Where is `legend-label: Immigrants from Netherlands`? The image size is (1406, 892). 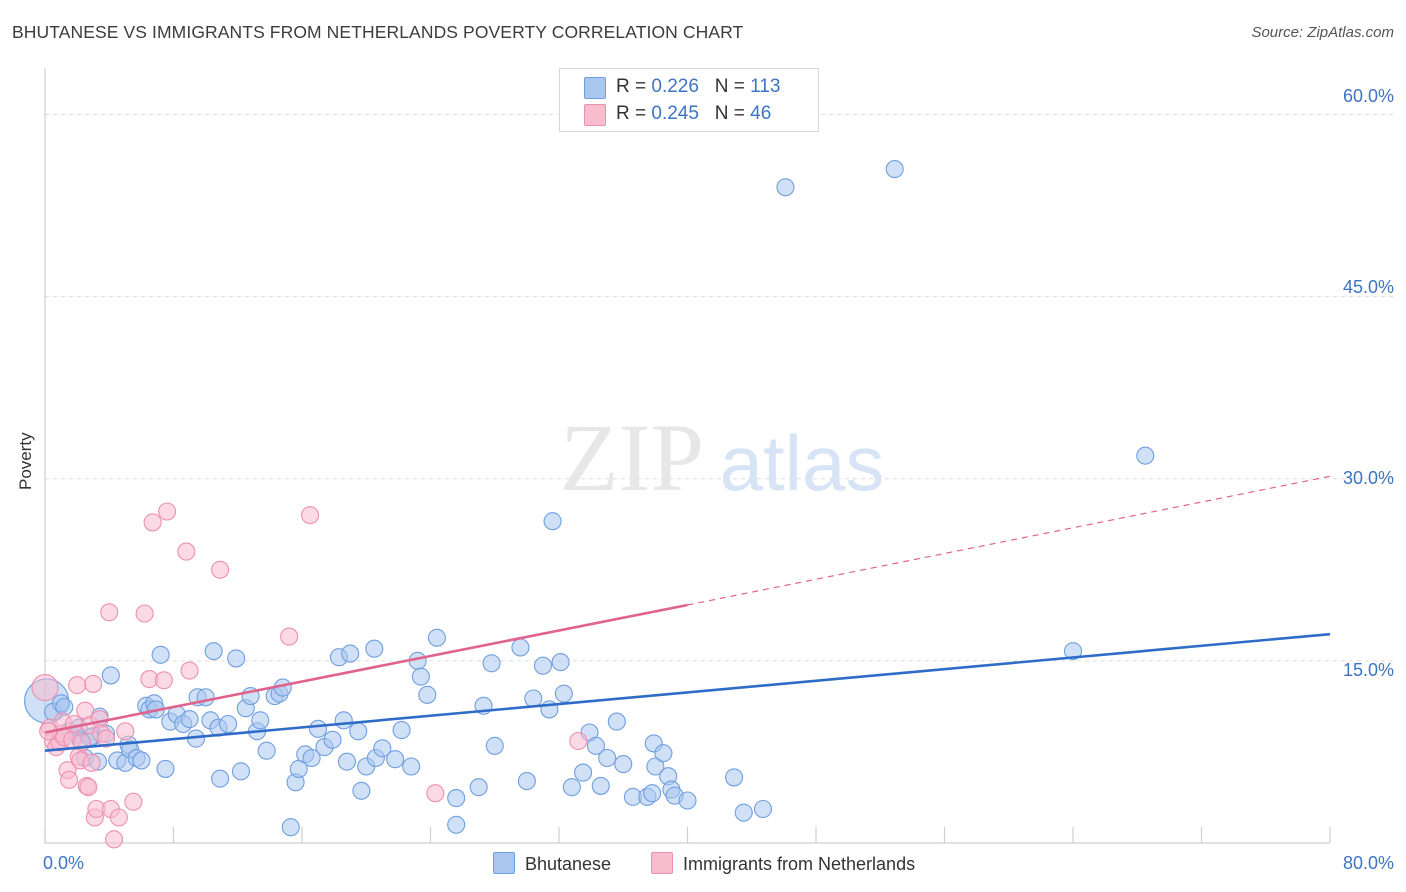 legend-label: Immigrants from Netherlands is located at coordinates (799, 864).